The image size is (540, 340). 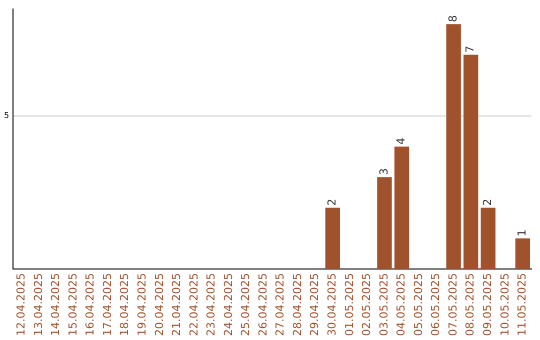 What do you see at coordinates (297, 304) in the screenshot?
I see `x-tick-label: 28.04.2025` at bounding box center [297, 304].